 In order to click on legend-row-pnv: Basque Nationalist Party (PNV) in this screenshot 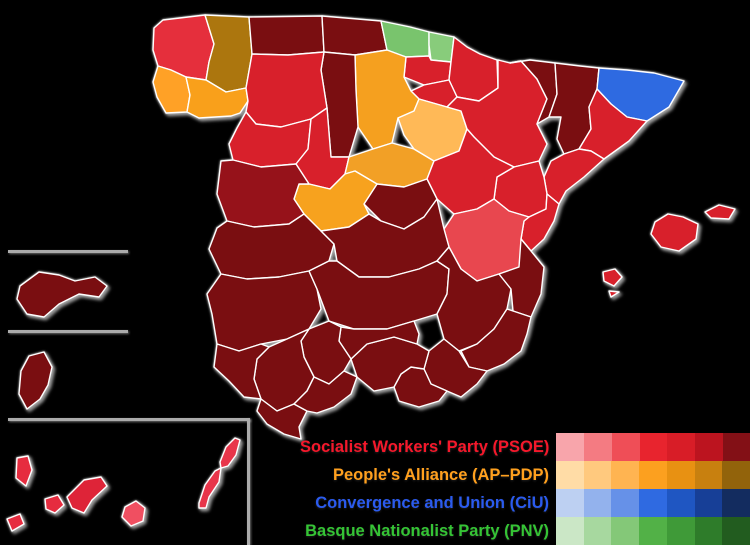, I will do `click(525, 531)`.